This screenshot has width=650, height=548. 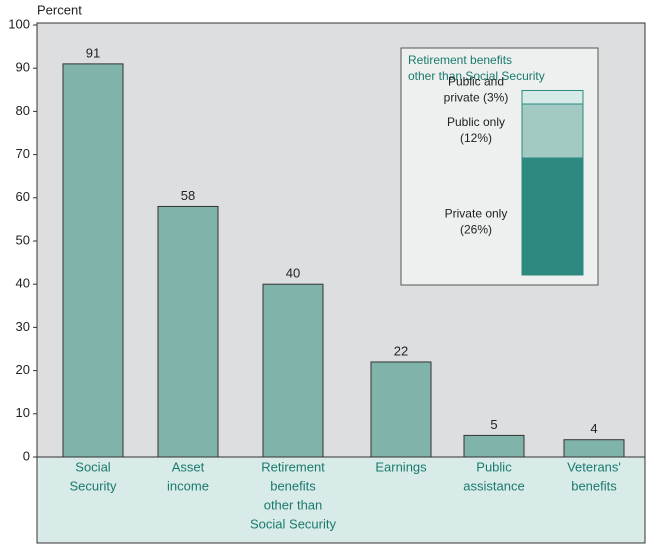 I want to click on inset-label: Public and, so click(x=476, y=82).